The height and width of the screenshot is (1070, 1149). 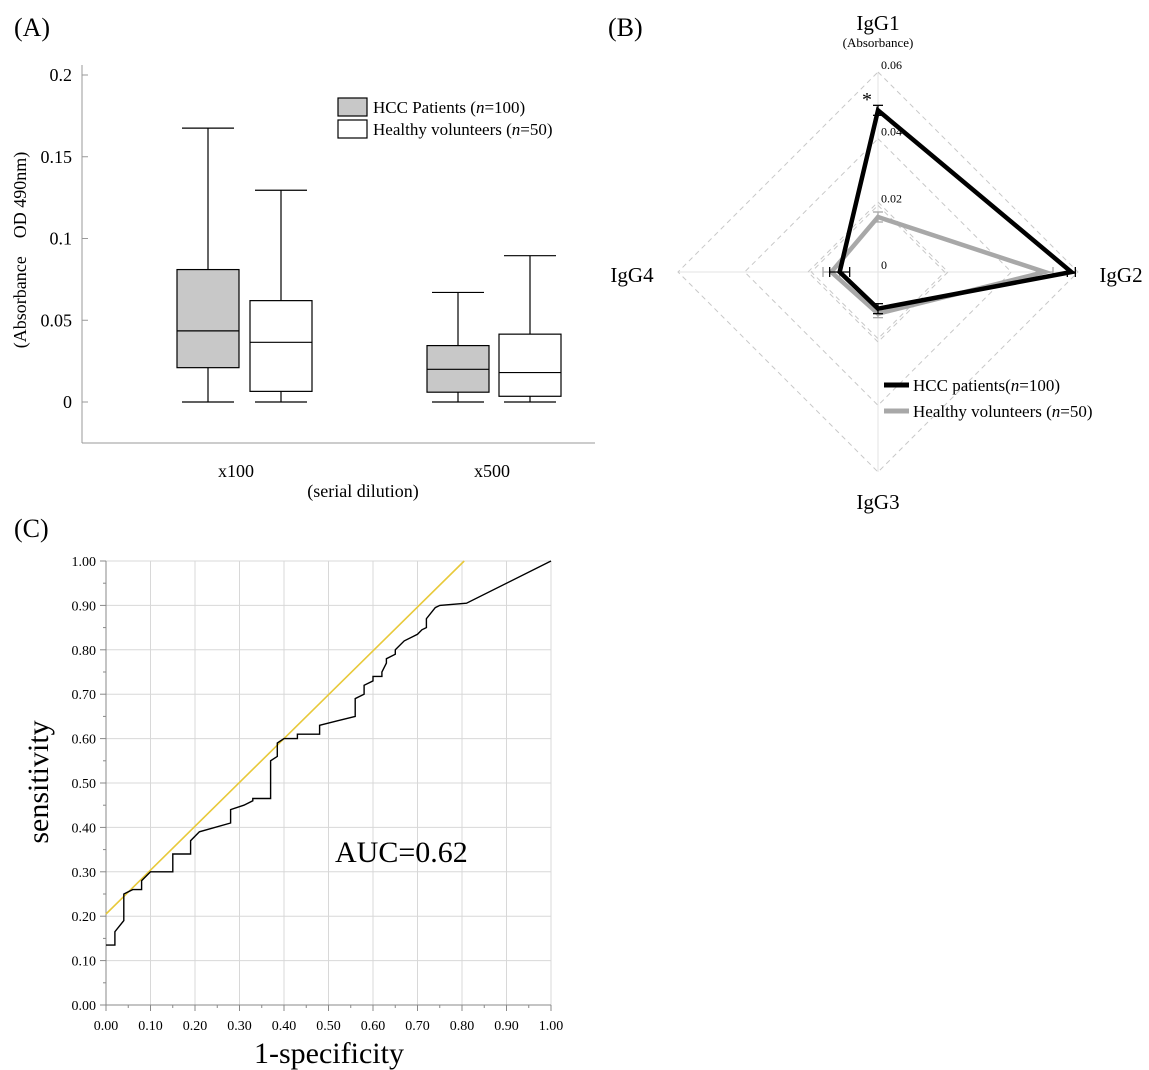 I want to click on panel-b-ring-label: 0, so click(x=884, y=265).